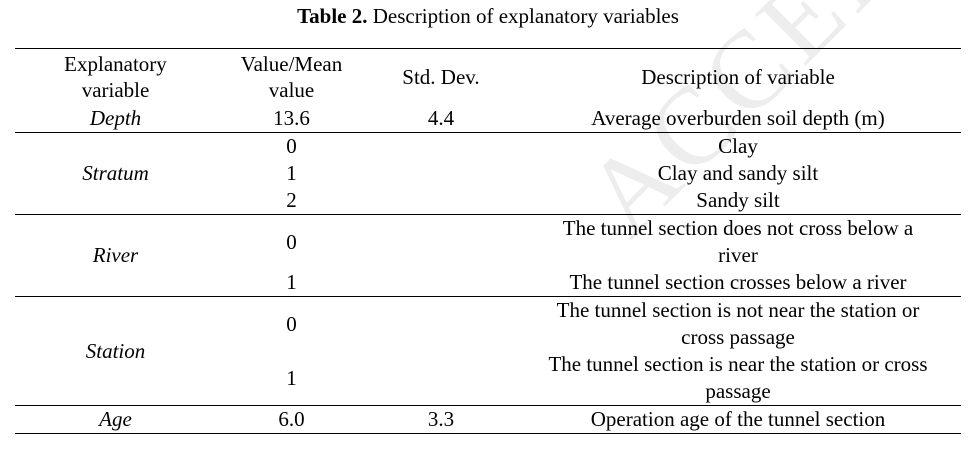 Image resolution: width=976 pixels, height=451 pixels. Describe the element at coordinates (291, 323) in the screenshot. I see `value-station-0: 0` at that location.